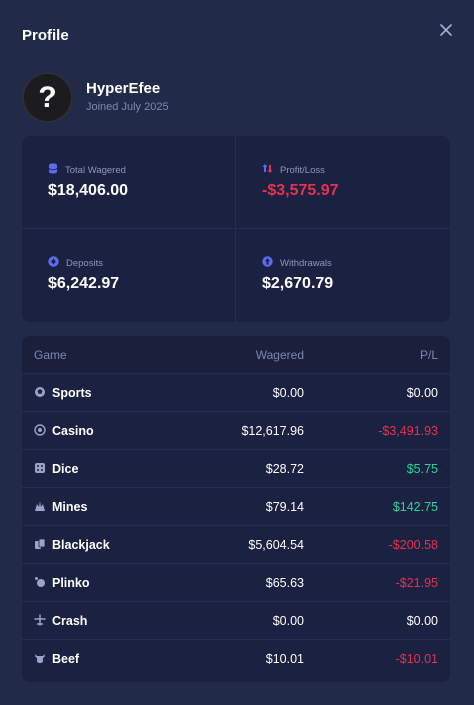 The width and height of the screenshot is (474, 705). What do you see at coordinates (415, 507) in the screenshot?
I see `pl-value: $142.75` at bounding box center [415, 507].